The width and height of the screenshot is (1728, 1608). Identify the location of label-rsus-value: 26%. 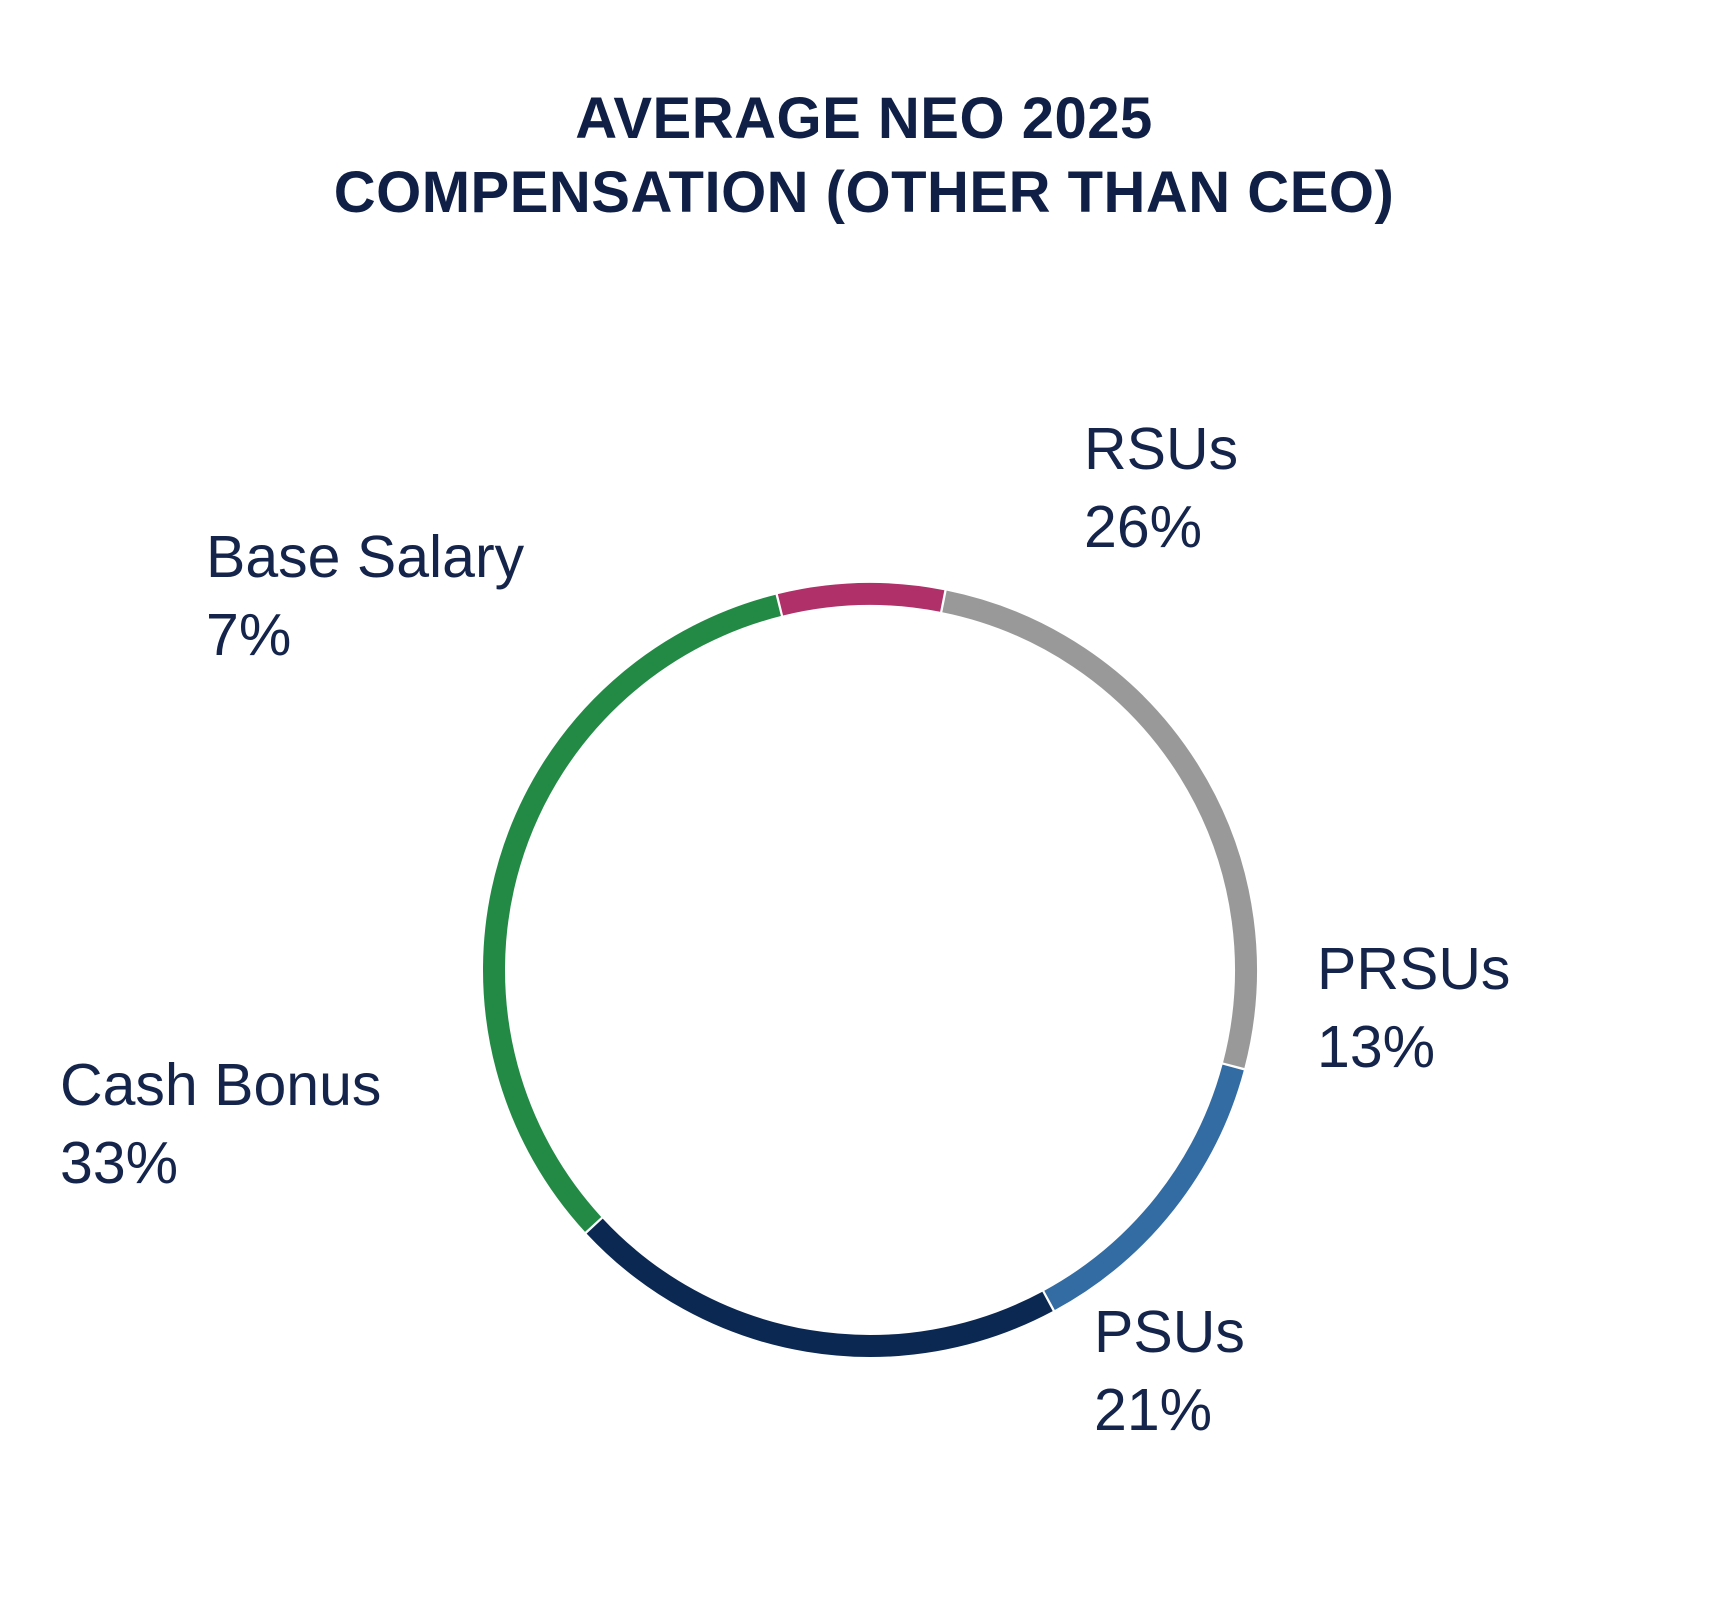
(1143, 527).